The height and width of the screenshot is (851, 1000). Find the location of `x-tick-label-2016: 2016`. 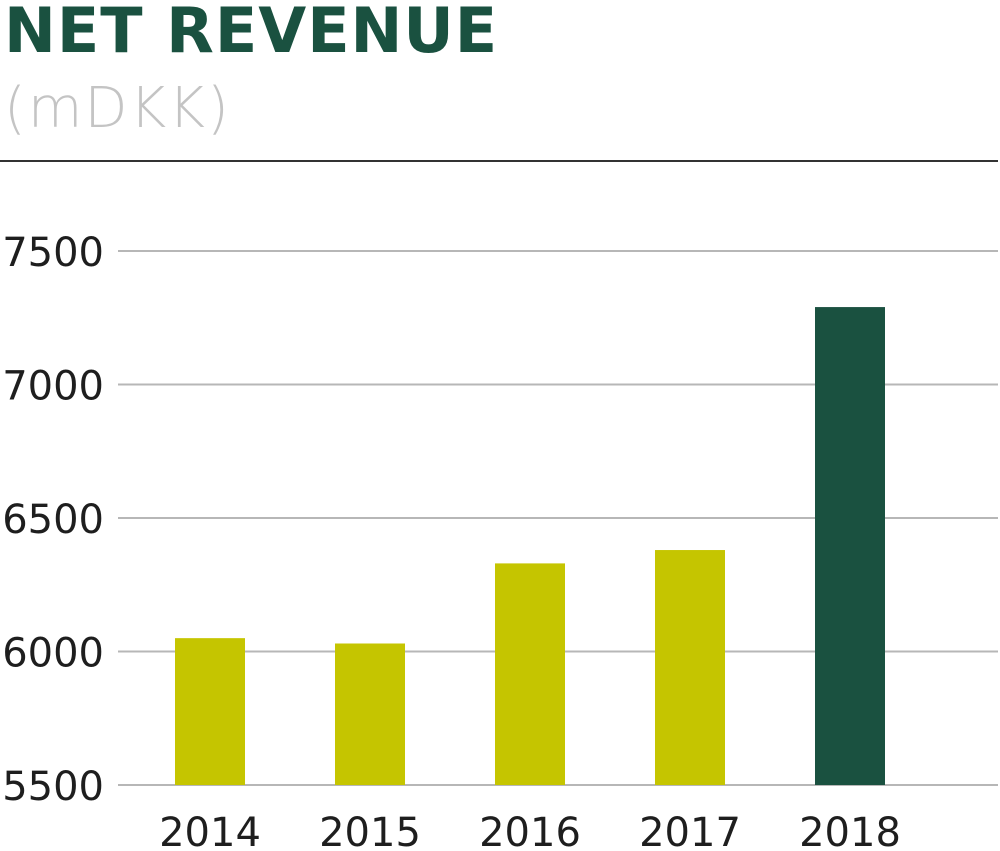

x-tick-label-2016: 2016 is located at coordinates (530, 830).